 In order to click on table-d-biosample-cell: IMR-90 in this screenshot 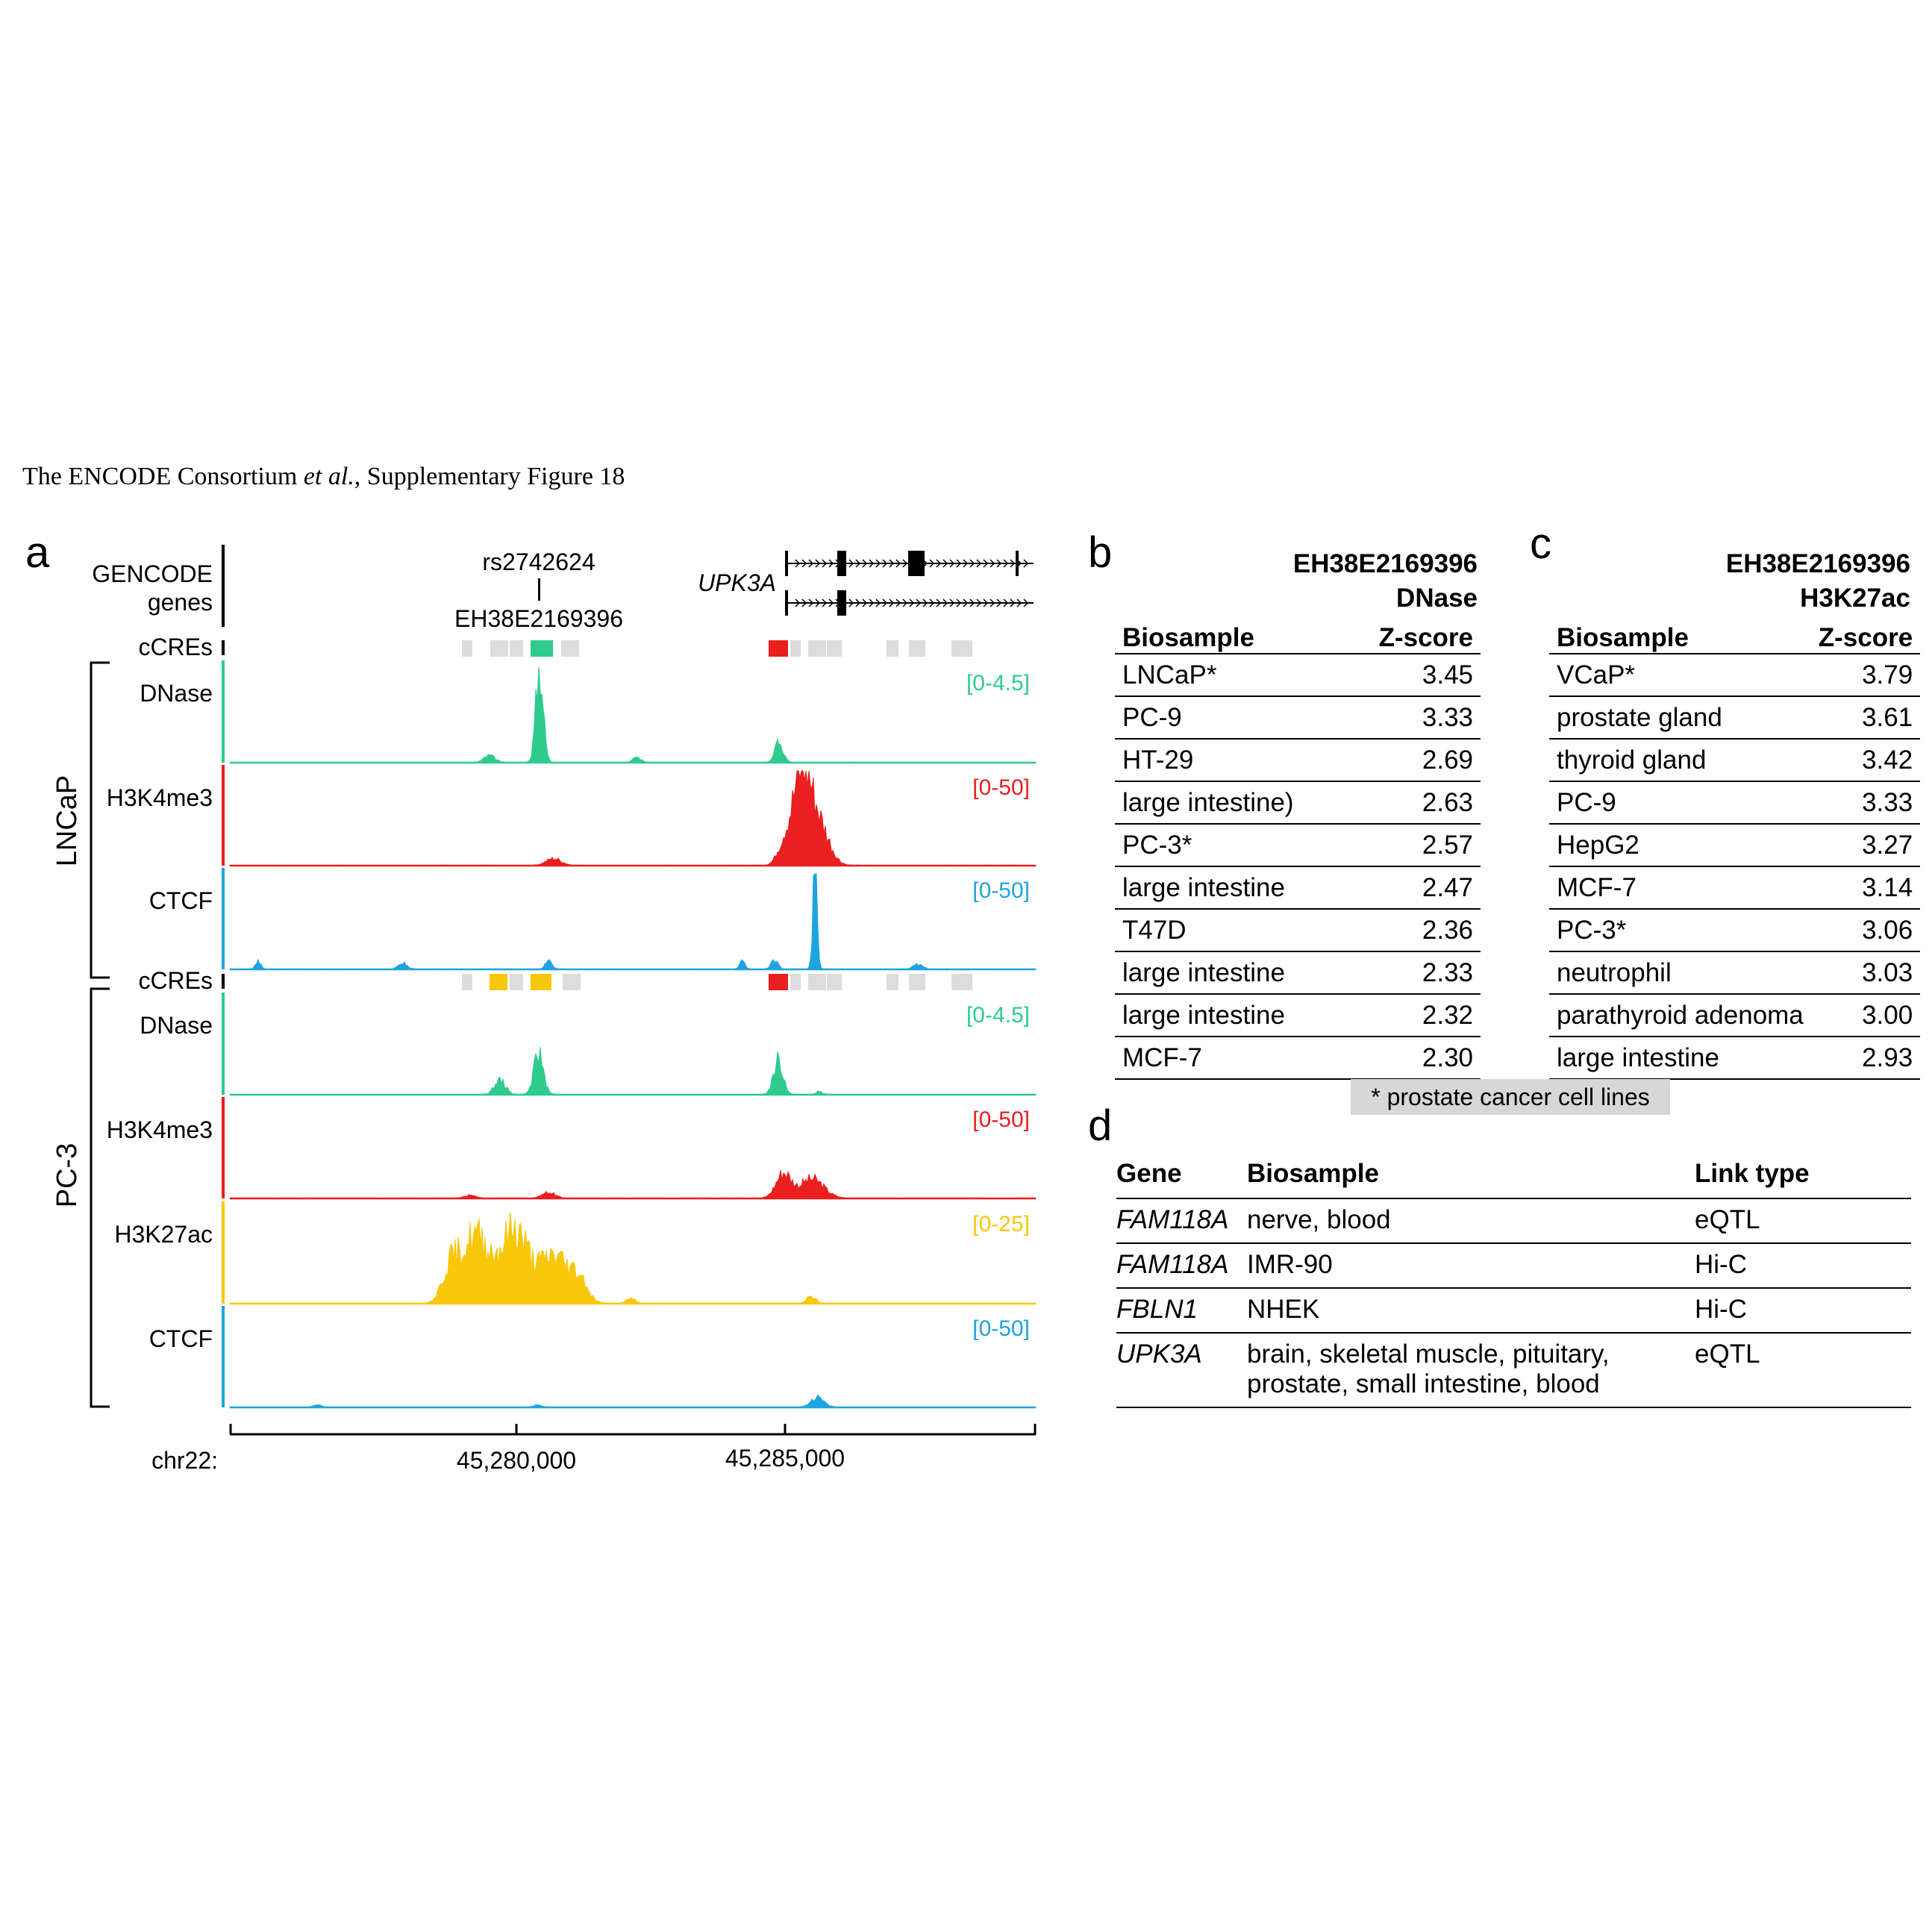, I will do `click(1471, 1266)`.